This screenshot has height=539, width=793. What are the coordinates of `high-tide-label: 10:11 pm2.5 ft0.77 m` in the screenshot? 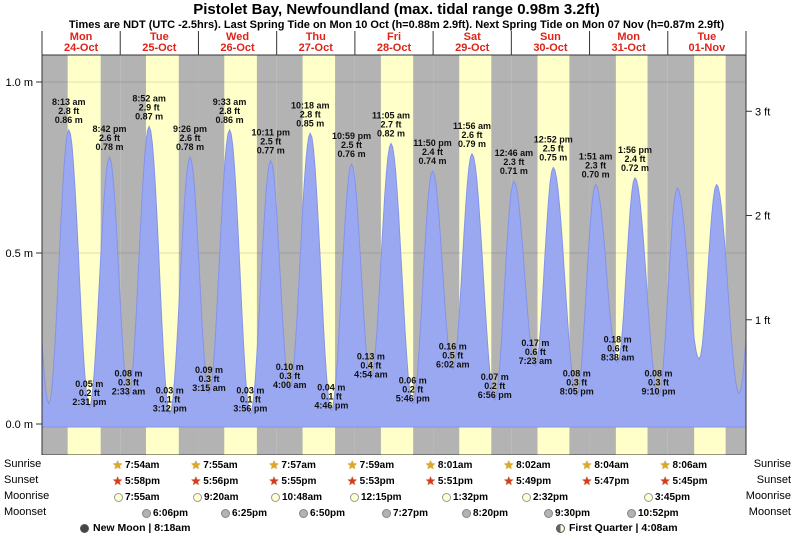 It's located at (270, 142).